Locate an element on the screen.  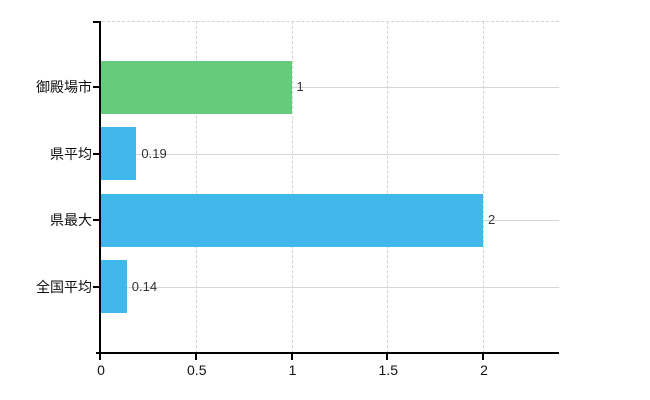
bar-県平均 is located at coordinates (118, 154).